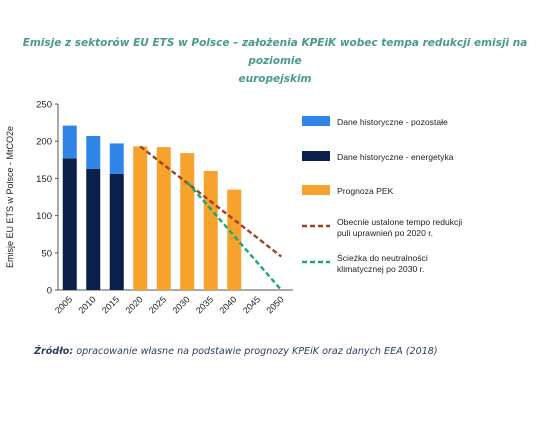 The width and height of the screenshot is (550, 432). What do you see at coordinates (110, 304) in the screenshot?
I see `x-tick-label: 2015` at bounding box center [110, 304].